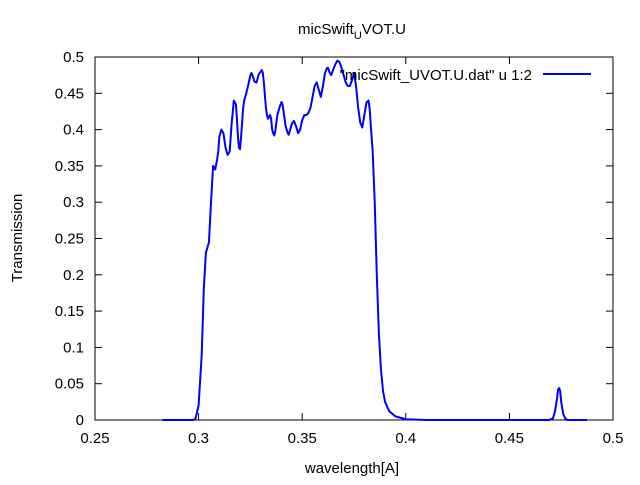  What do you see at coordinates (73, 130) in the screenshot?
I see `y-tick-label: 0.4` at bounding box center [73, 130].